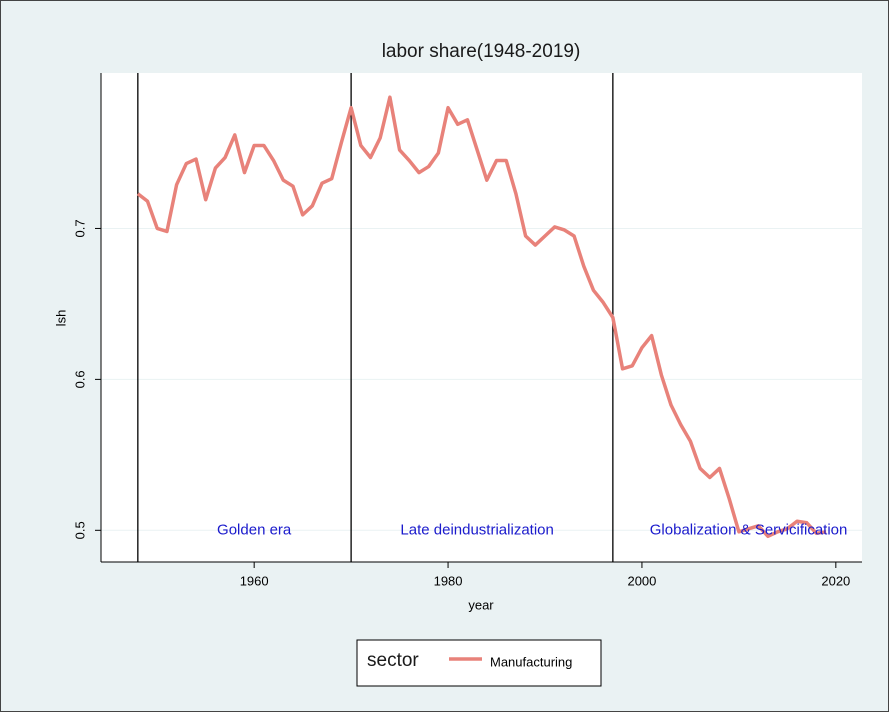  What do you see at coordinates (254, 580) in the screenshot?
I see `x-tick-label: 1960` at bounding box center [254, 580].